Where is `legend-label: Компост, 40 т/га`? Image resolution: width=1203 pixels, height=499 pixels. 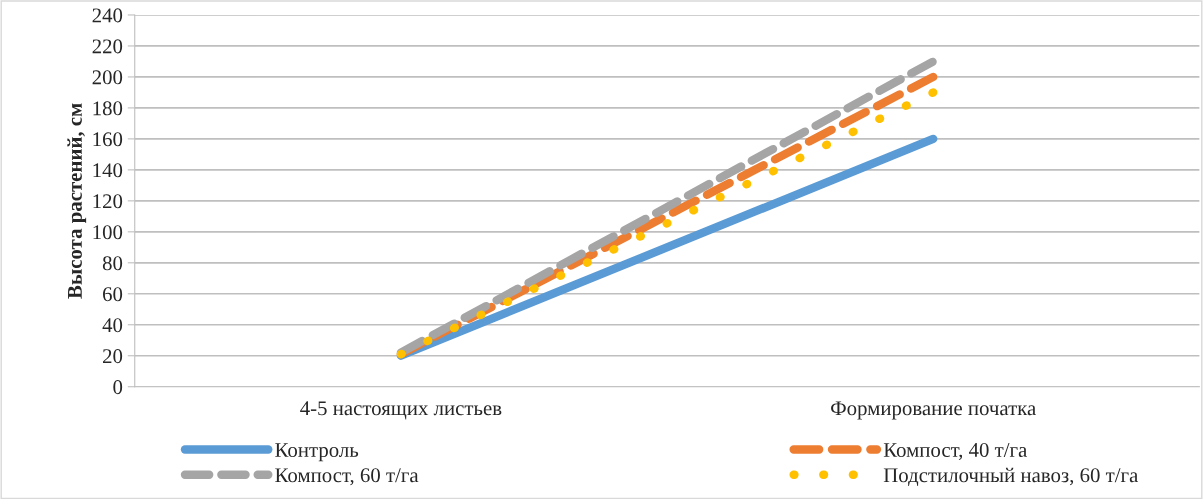
legend-label: Компост, 40 т/га is located at coordinates (955, 451).